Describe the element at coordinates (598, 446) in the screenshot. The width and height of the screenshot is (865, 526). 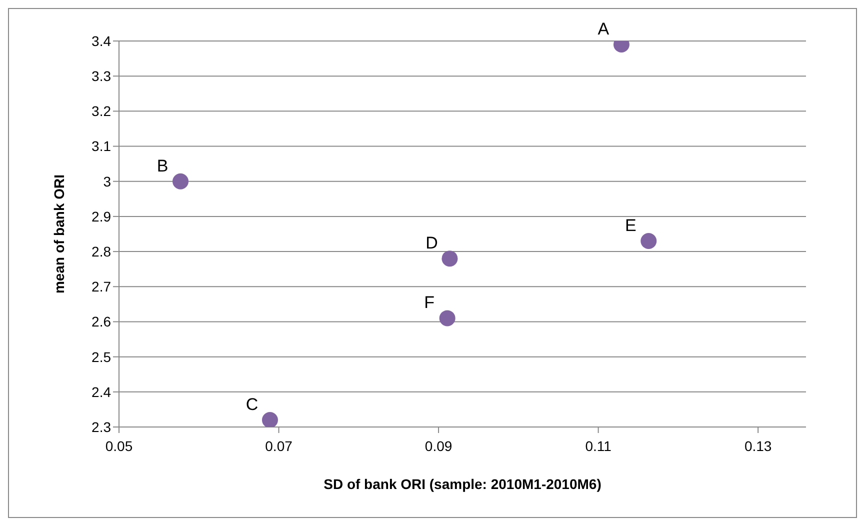
I see `x-tick-label: 0.11` at that location.